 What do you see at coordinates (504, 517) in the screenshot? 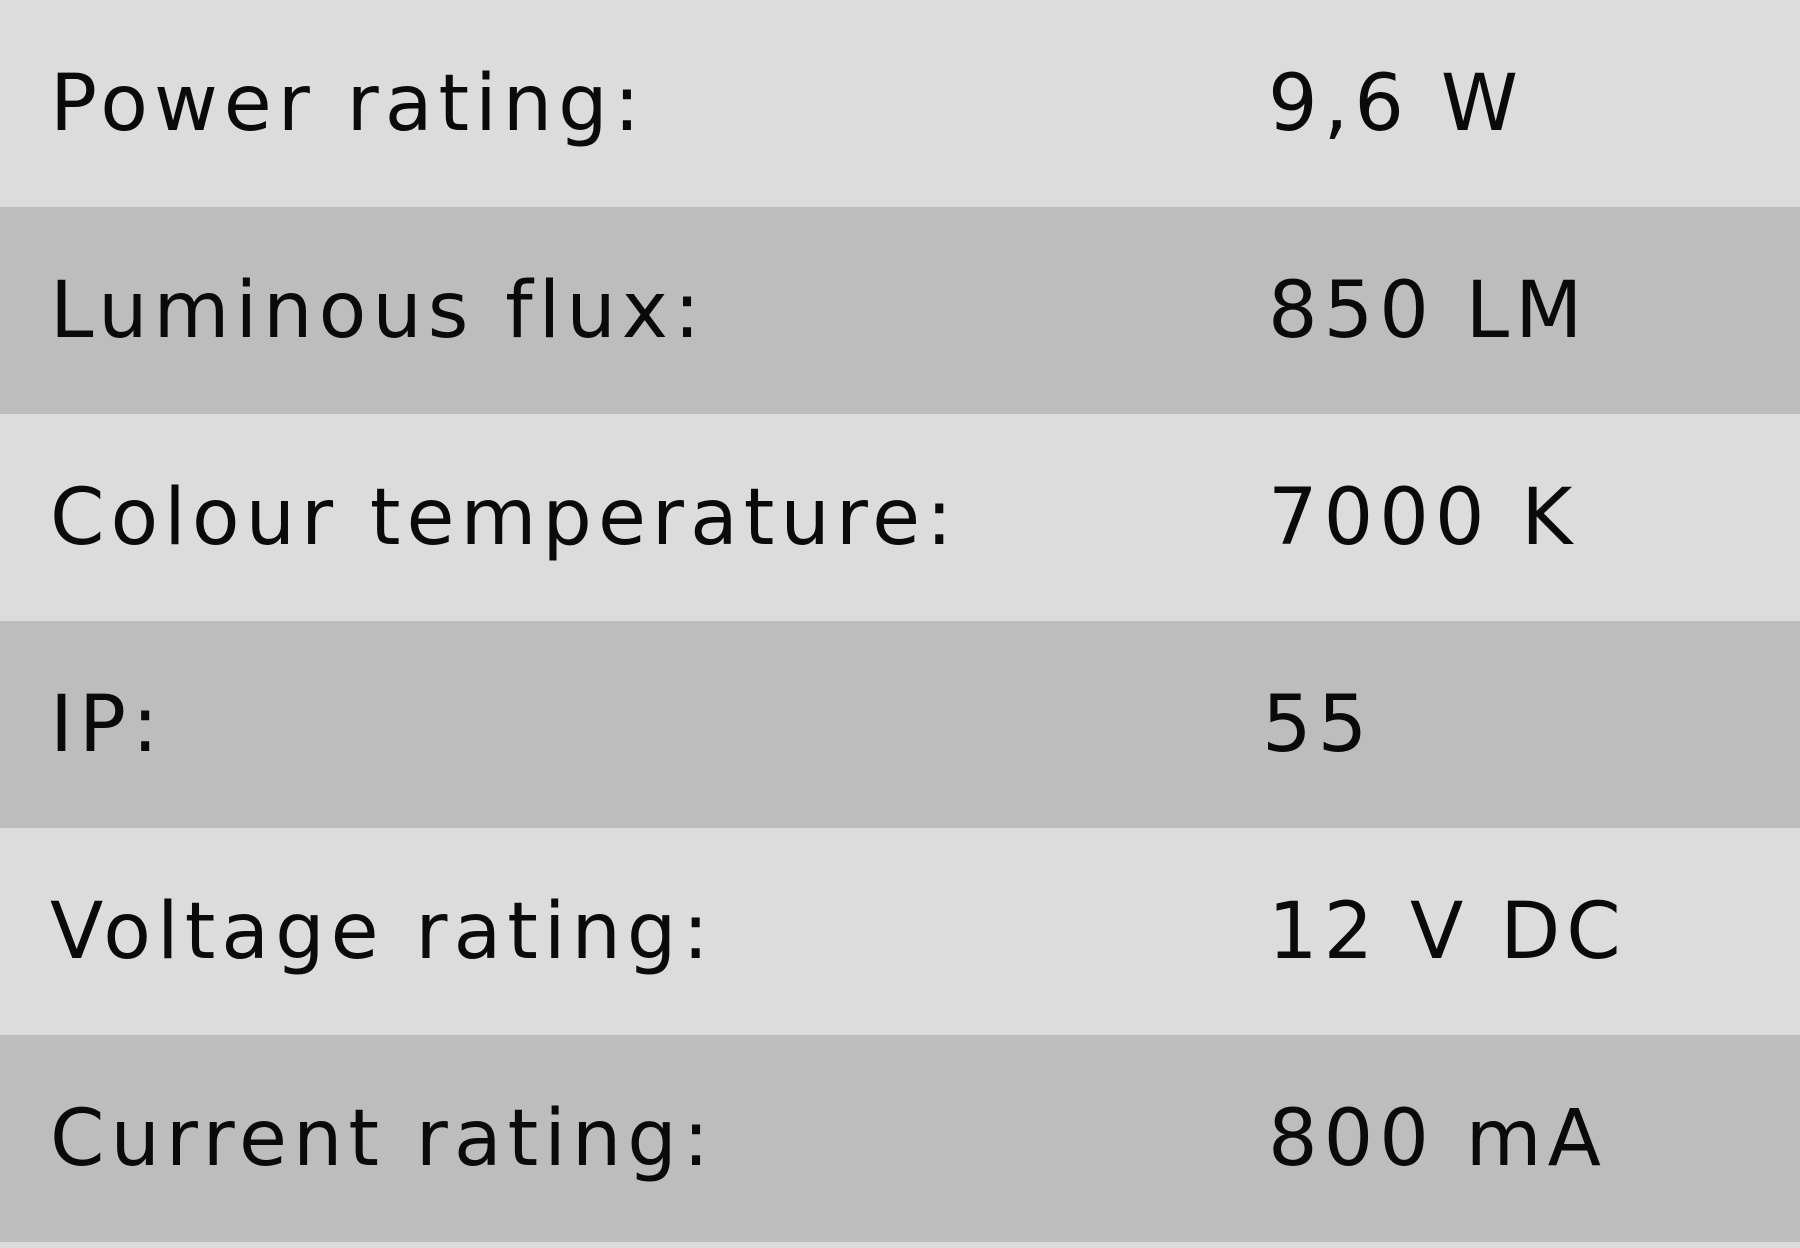
I see `spec-label: Colour temperature:` at bounding box center [504, 517].